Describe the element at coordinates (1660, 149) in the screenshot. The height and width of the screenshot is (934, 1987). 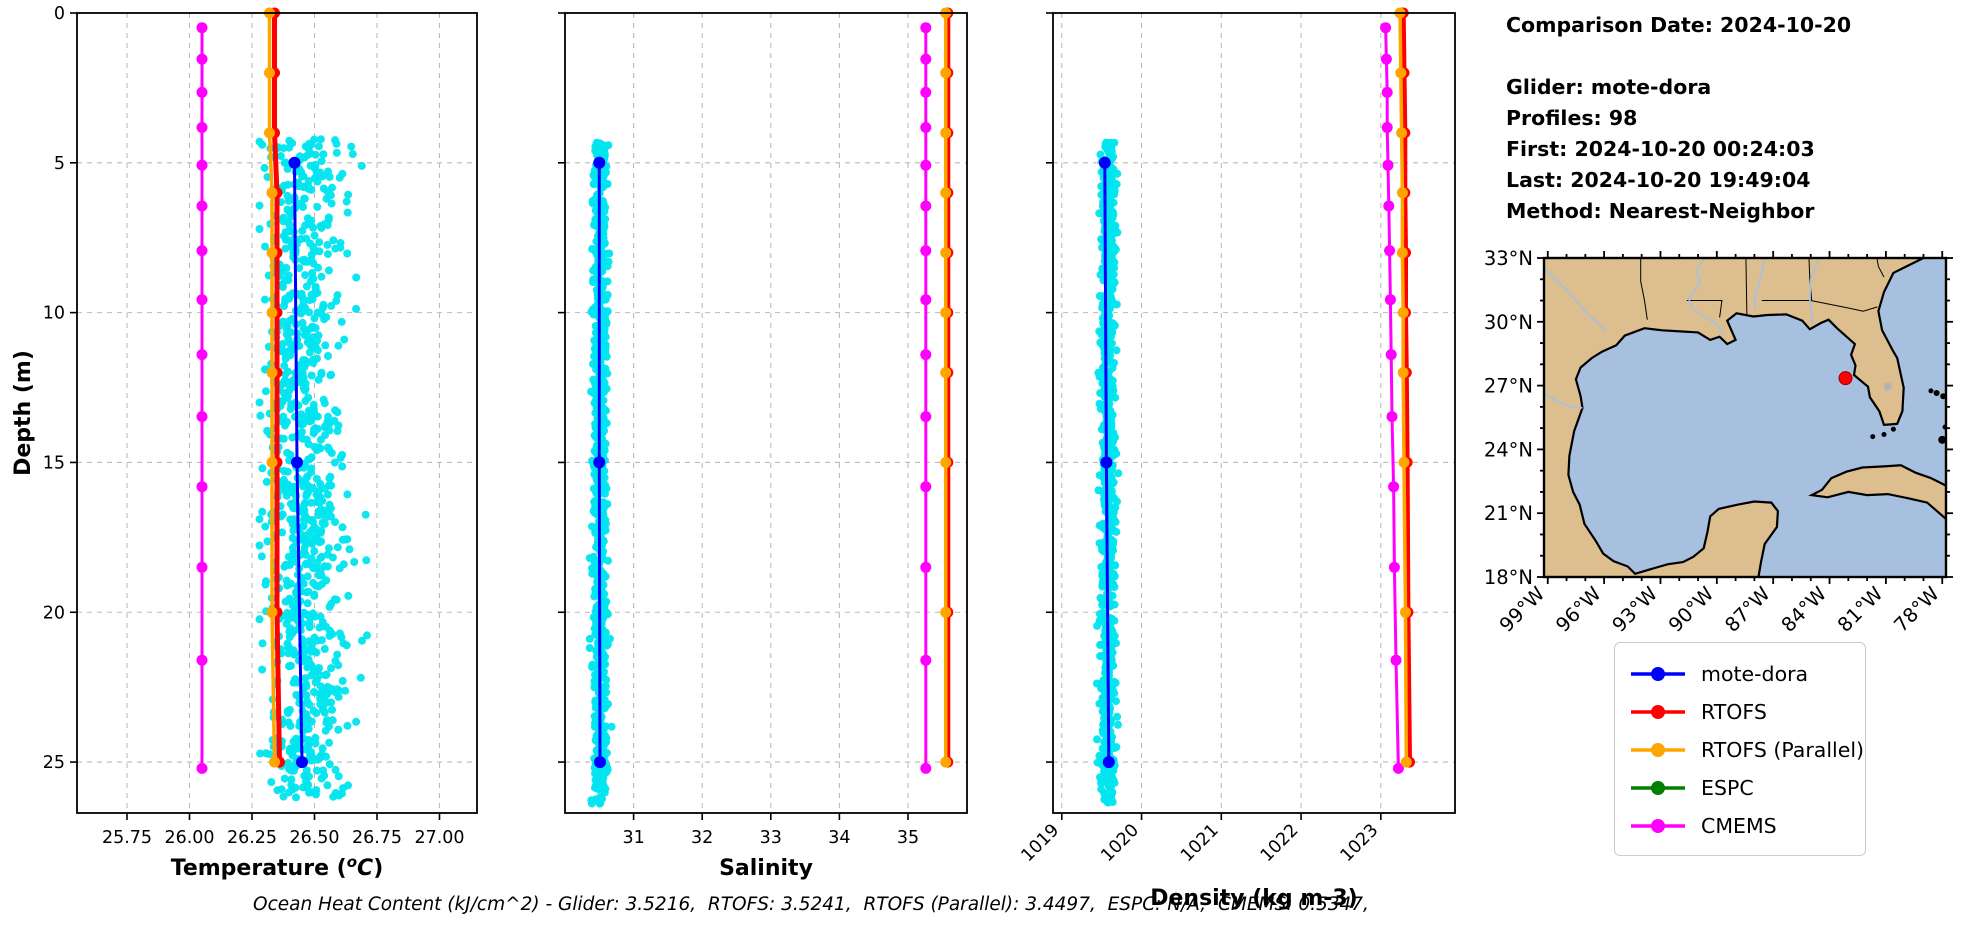
I see `first-profile-time: First: 2024-10-20 00:24:03` at that location.